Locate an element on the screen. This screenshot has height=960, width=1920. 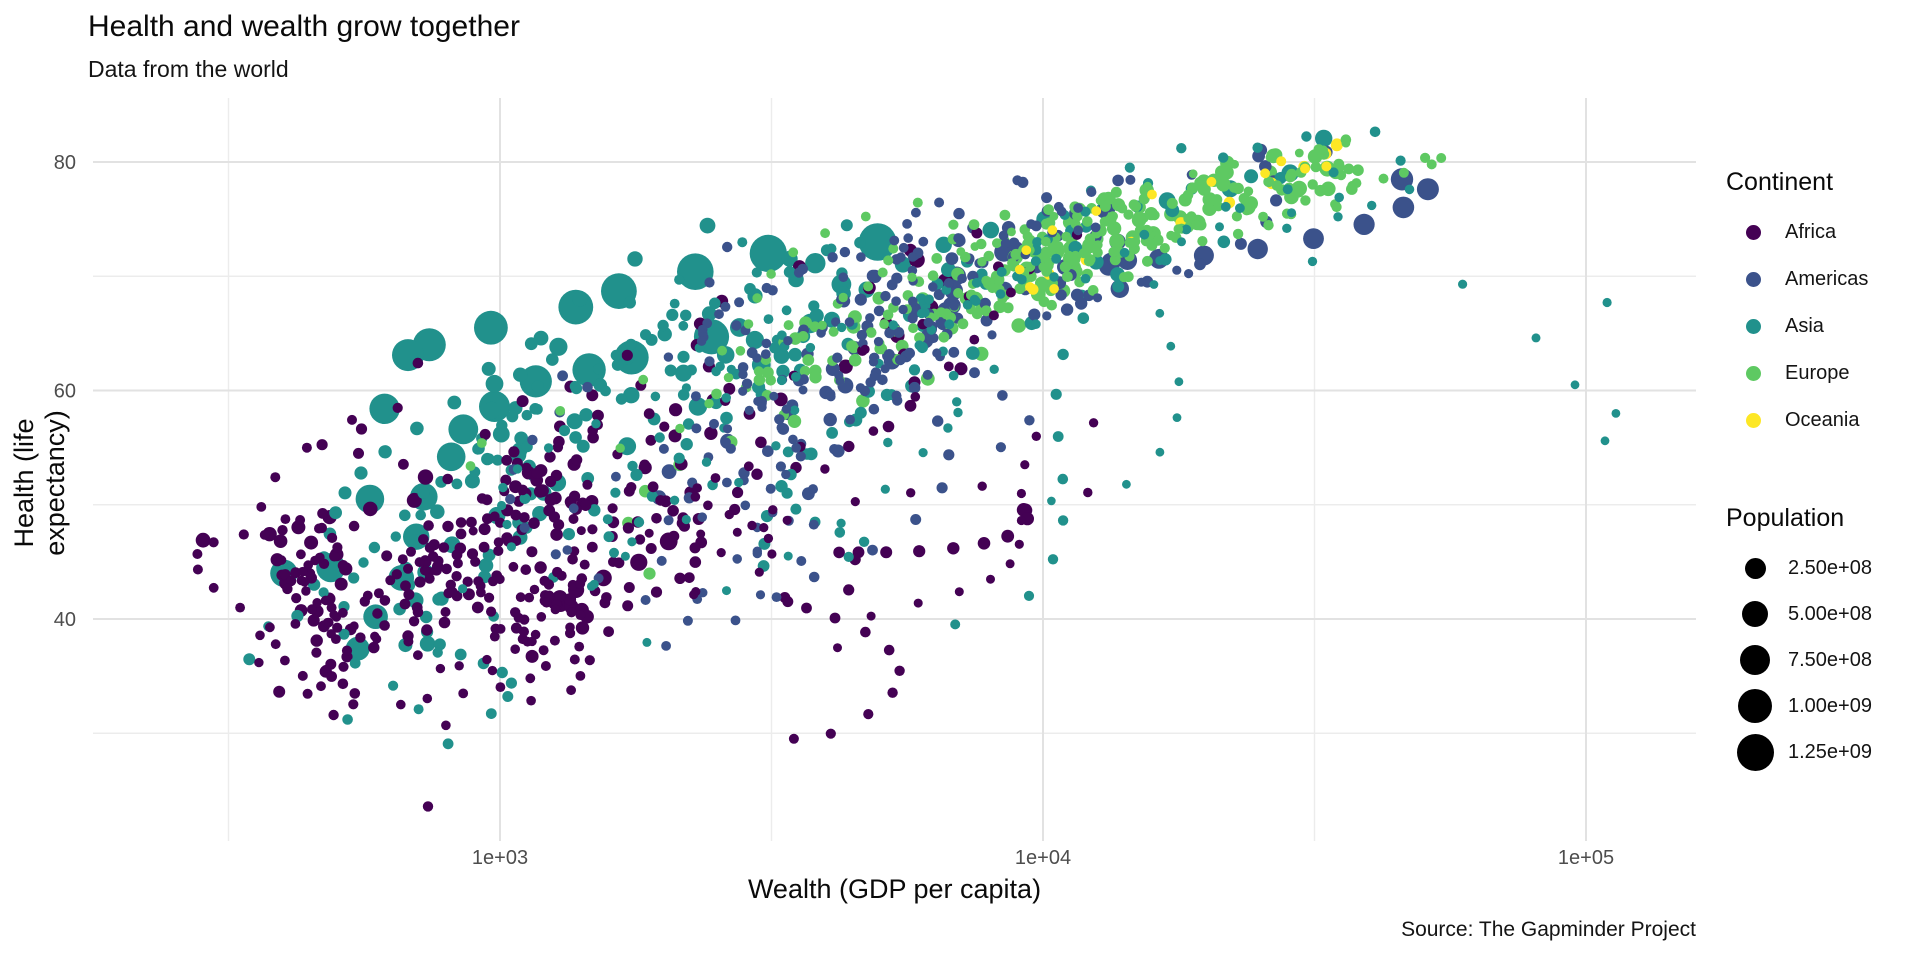
legend-item-pop-1.00e+09: 1.00e+09 is located at coordinates (1799, 706).